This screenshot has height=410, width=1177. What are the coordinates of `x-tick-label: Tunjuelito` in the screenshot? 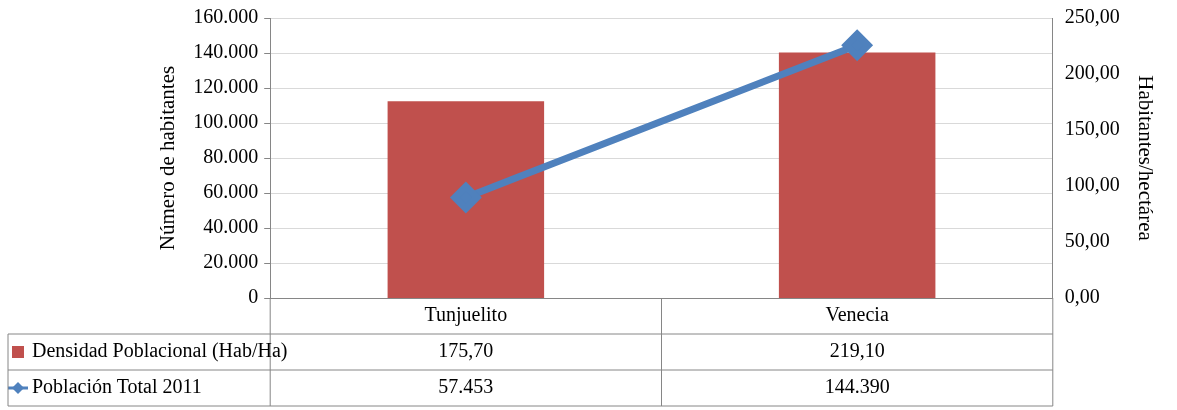 It's located at (466, 315).